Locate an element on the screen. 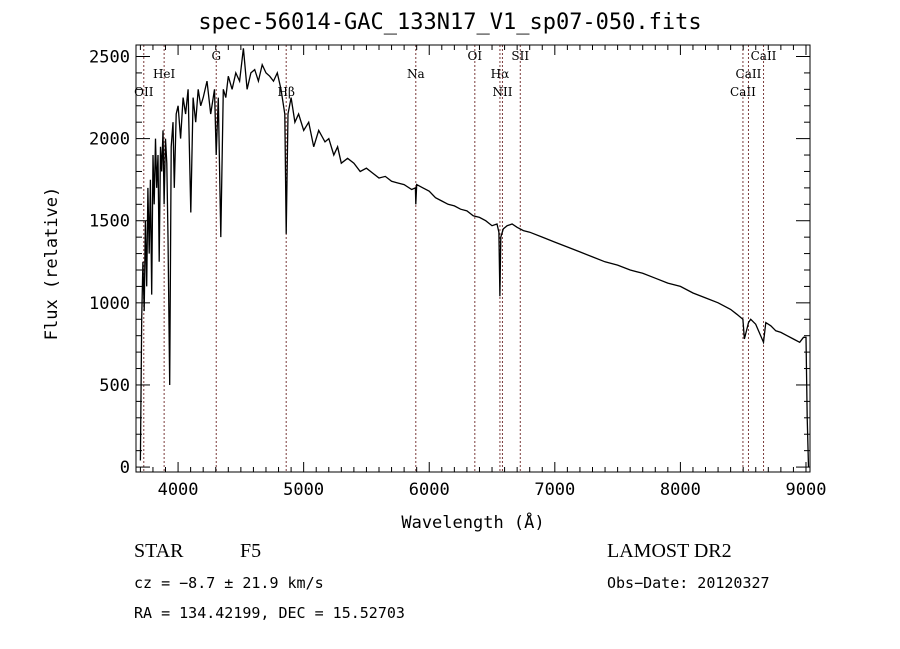 The height and width of the screenshot is (649, 900). x-tick-label: 4000 is located at coordinates (178, 490).